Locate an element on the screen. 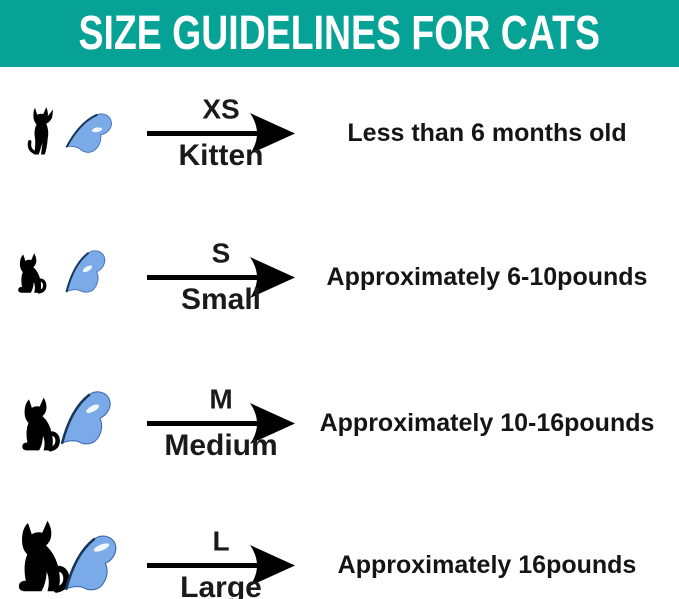 The height and width of the screenshot is (599, 679). size-name-label: Small is located at coordinates (221, 299).